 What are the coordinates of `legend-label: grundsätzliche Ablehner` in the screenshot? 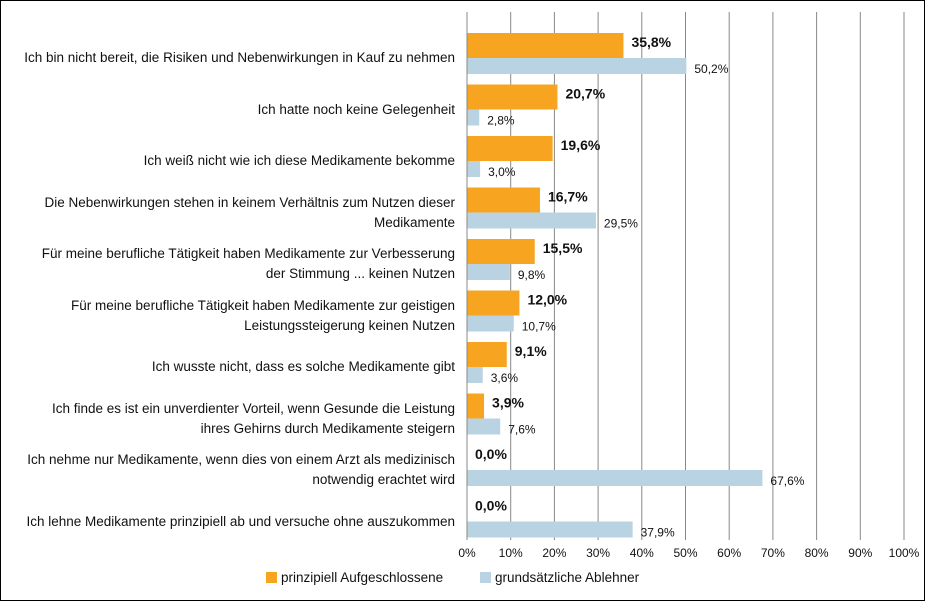 It's located at (567, 577).